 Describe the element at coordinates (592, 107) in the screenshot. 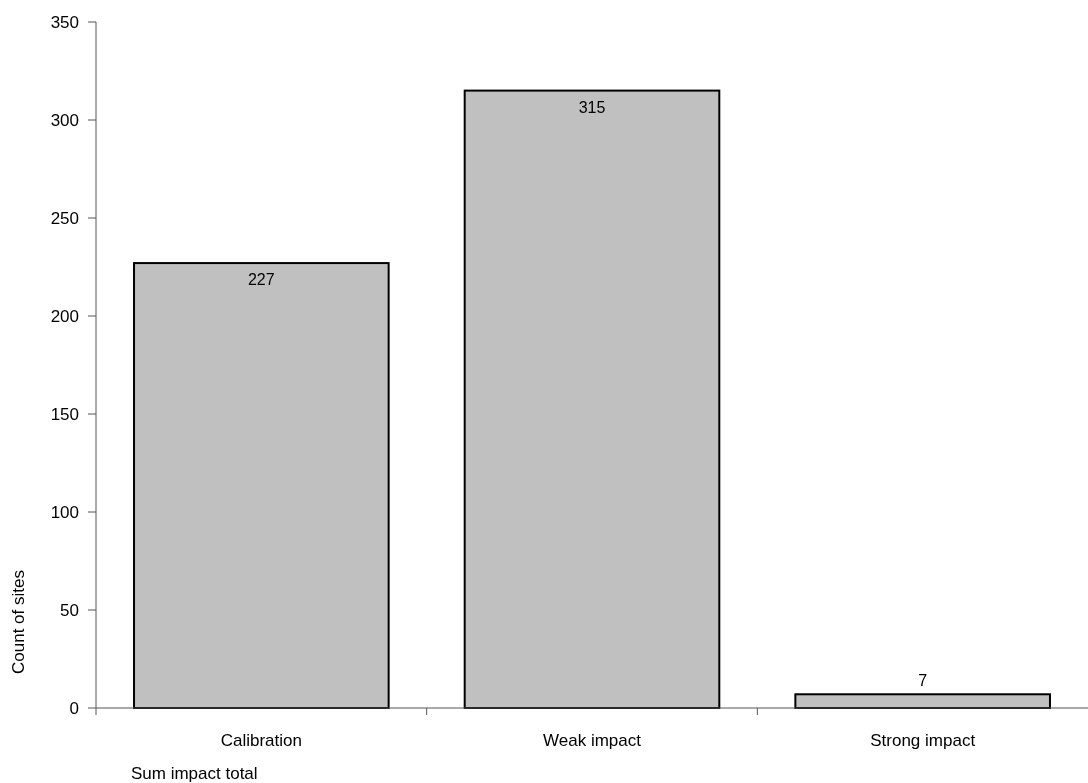

I see `data-label: 315` at that location.